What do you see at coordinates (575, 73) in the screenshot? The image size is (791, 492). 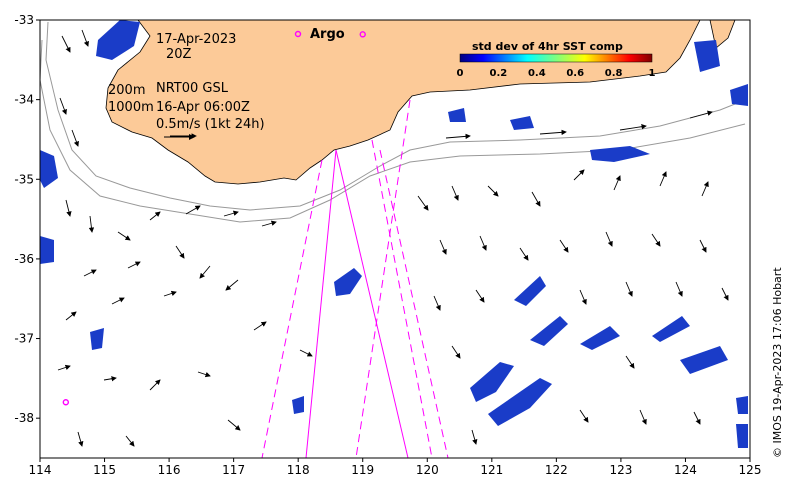 I see `colorbar-tick-label: 0.6` at bounding box center [575, 73].